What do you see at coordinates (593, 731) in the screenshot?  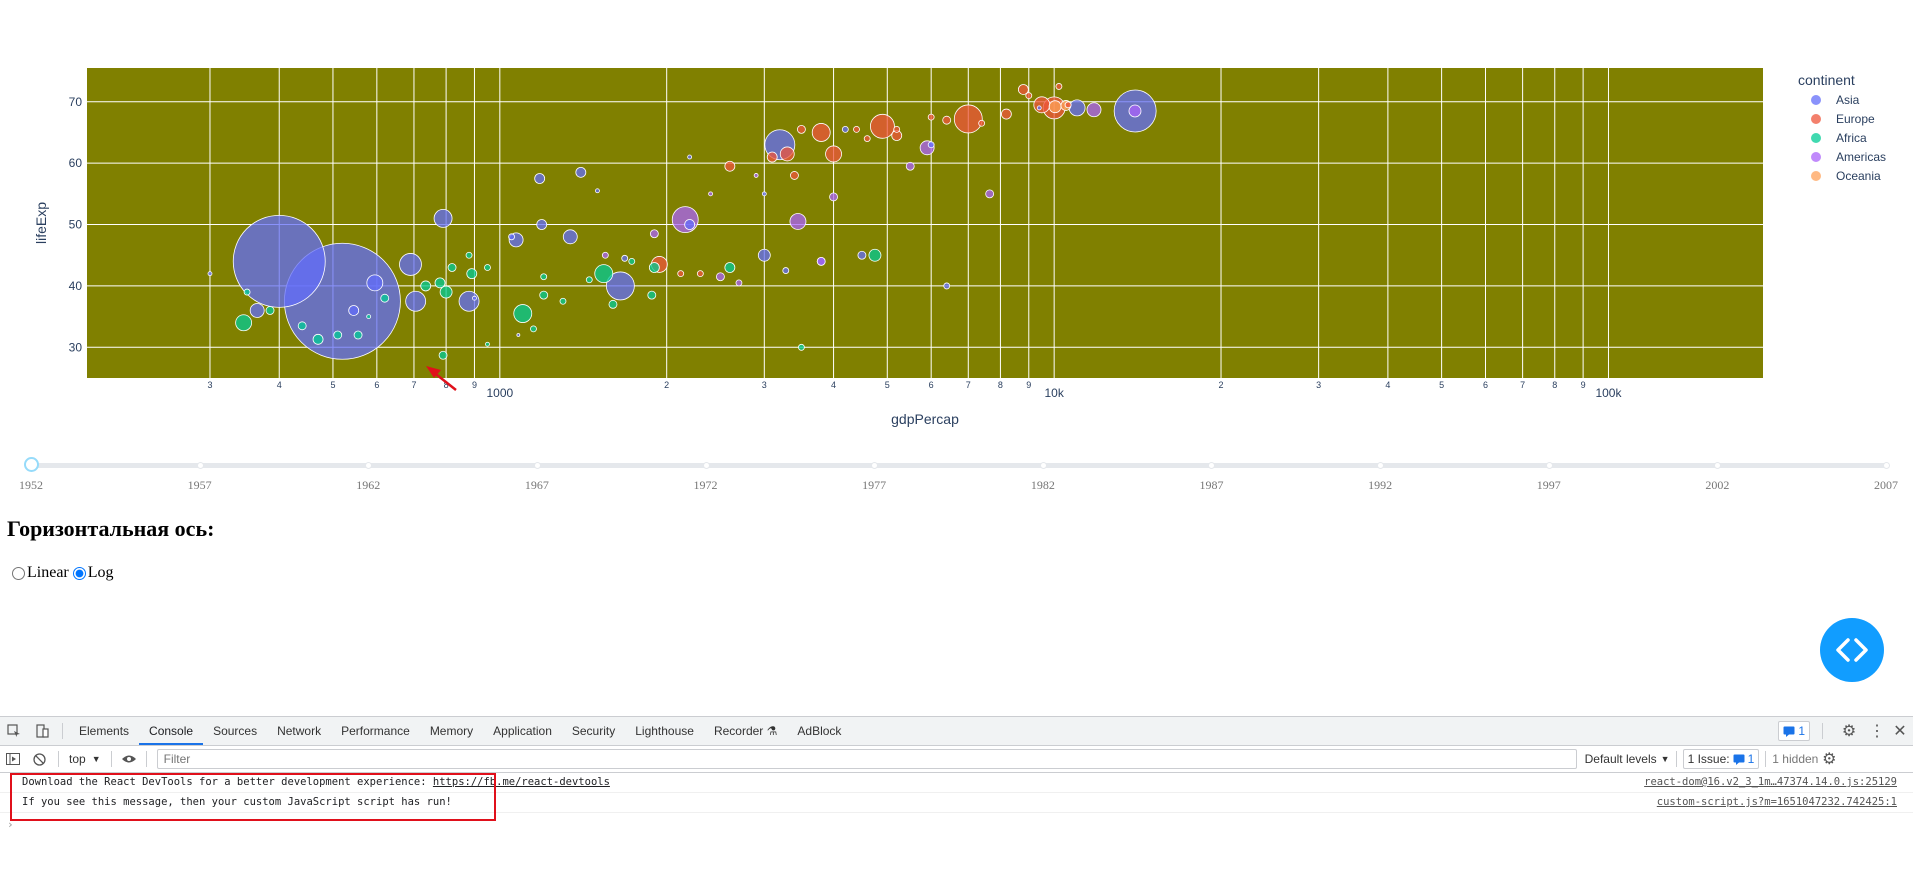 I see `devtools-tab-security: Security` at bounding box center [593, 731].